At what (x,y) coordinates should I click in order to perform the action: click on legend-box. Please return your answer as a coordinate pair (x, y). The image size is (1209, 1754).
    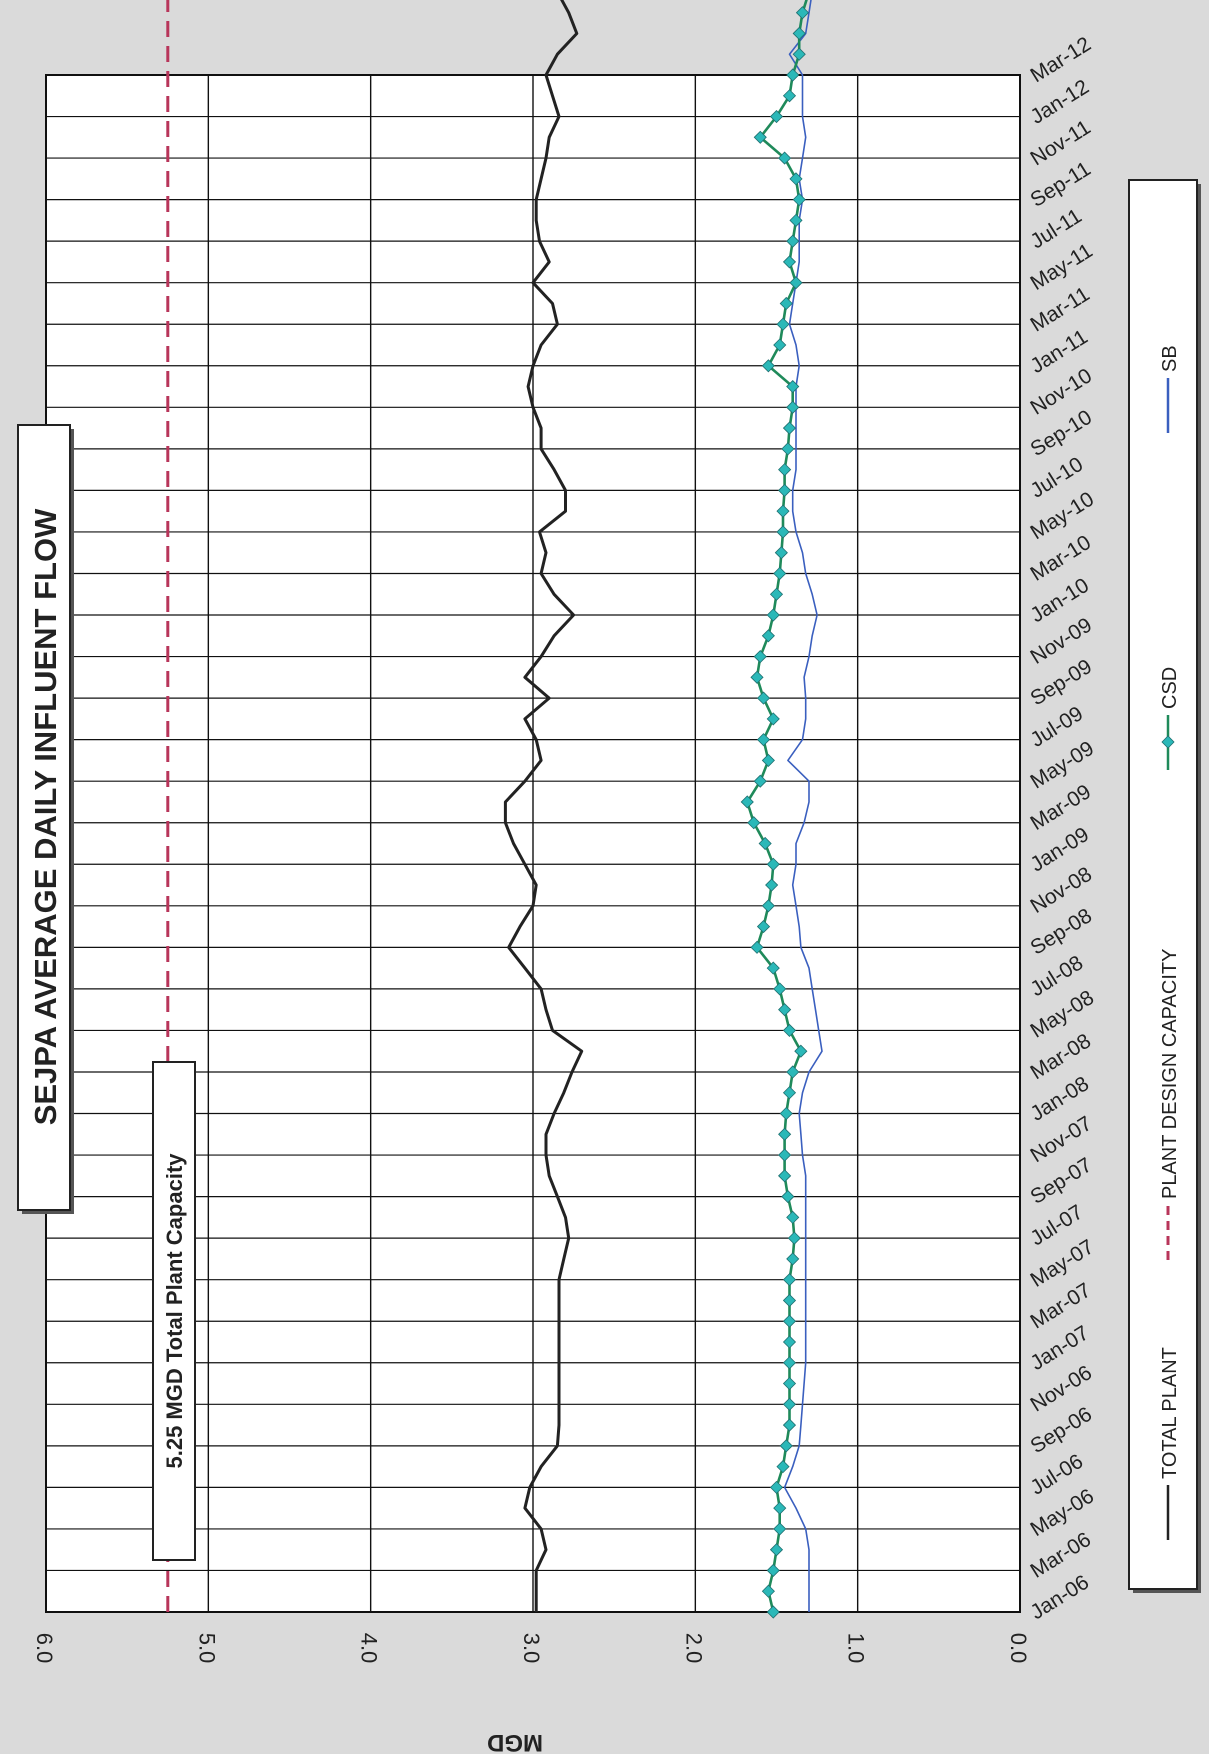
    Looking at the image, I should click on (1163, 884).